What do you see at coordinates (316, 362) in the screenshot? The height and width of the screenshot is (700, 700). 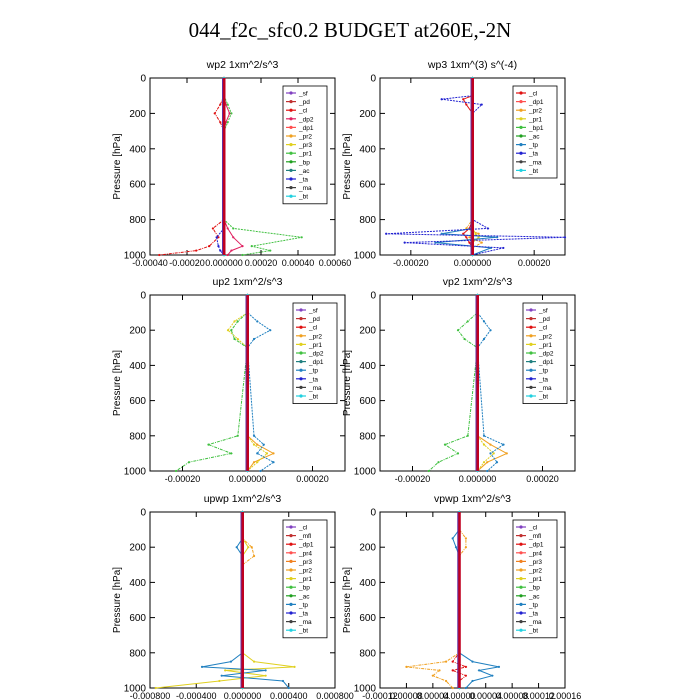 I see `legend-entry: _dp1` at bounding box center [316, 362].